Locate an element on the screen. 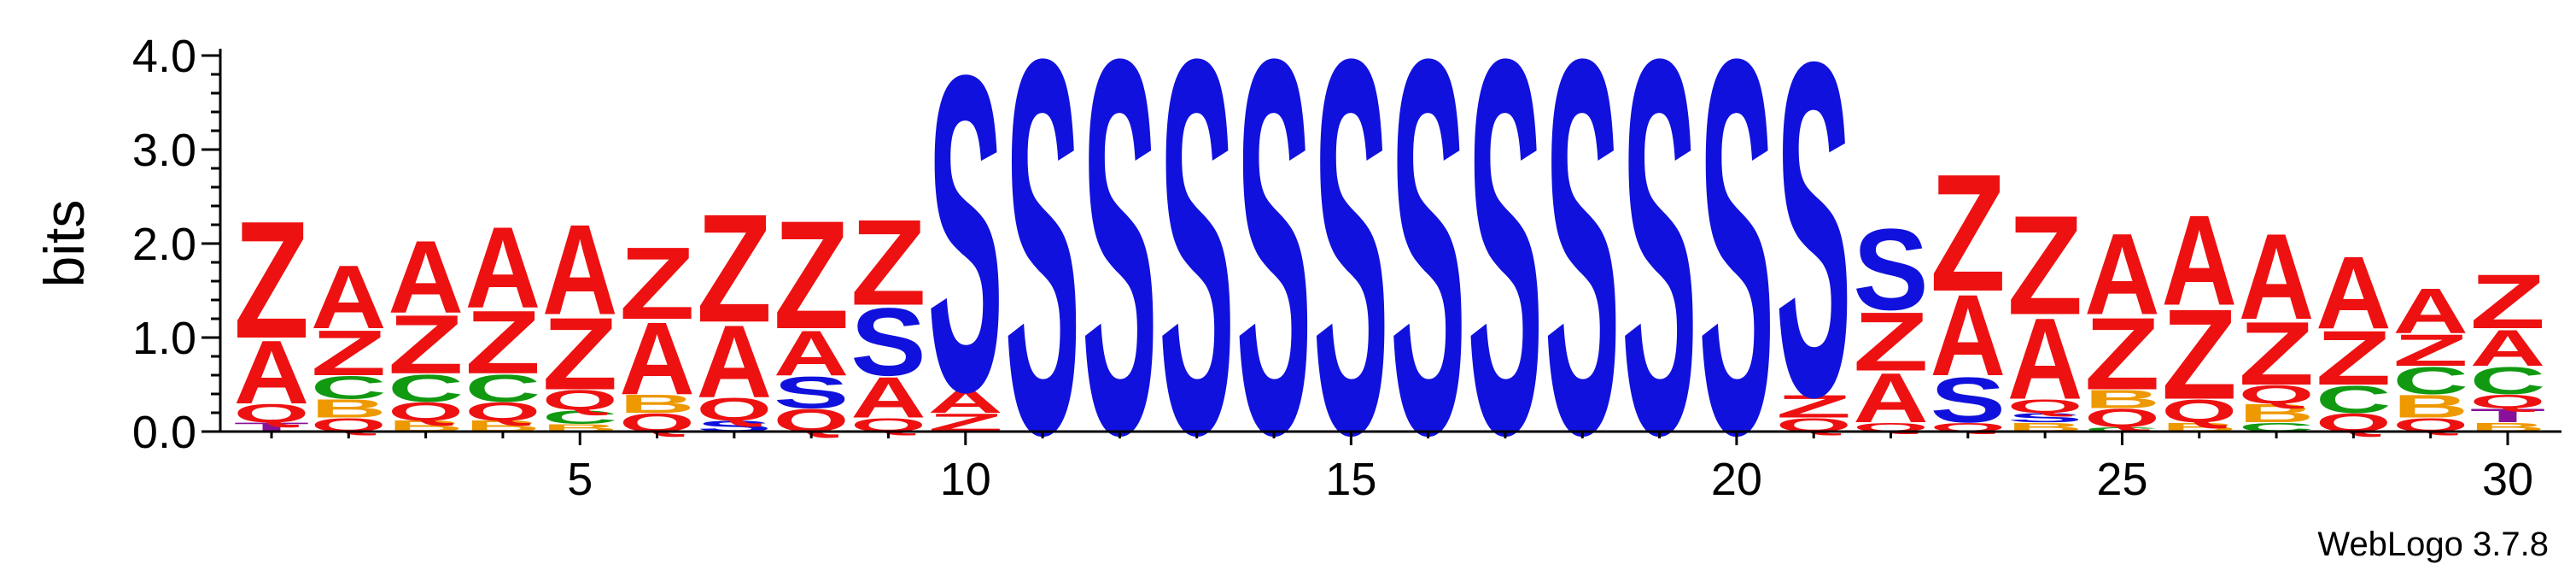 Image resolution: width=2576 pixels, height=570 pixels. x-tick-label: 15 is located at coordinates (1350, 480).